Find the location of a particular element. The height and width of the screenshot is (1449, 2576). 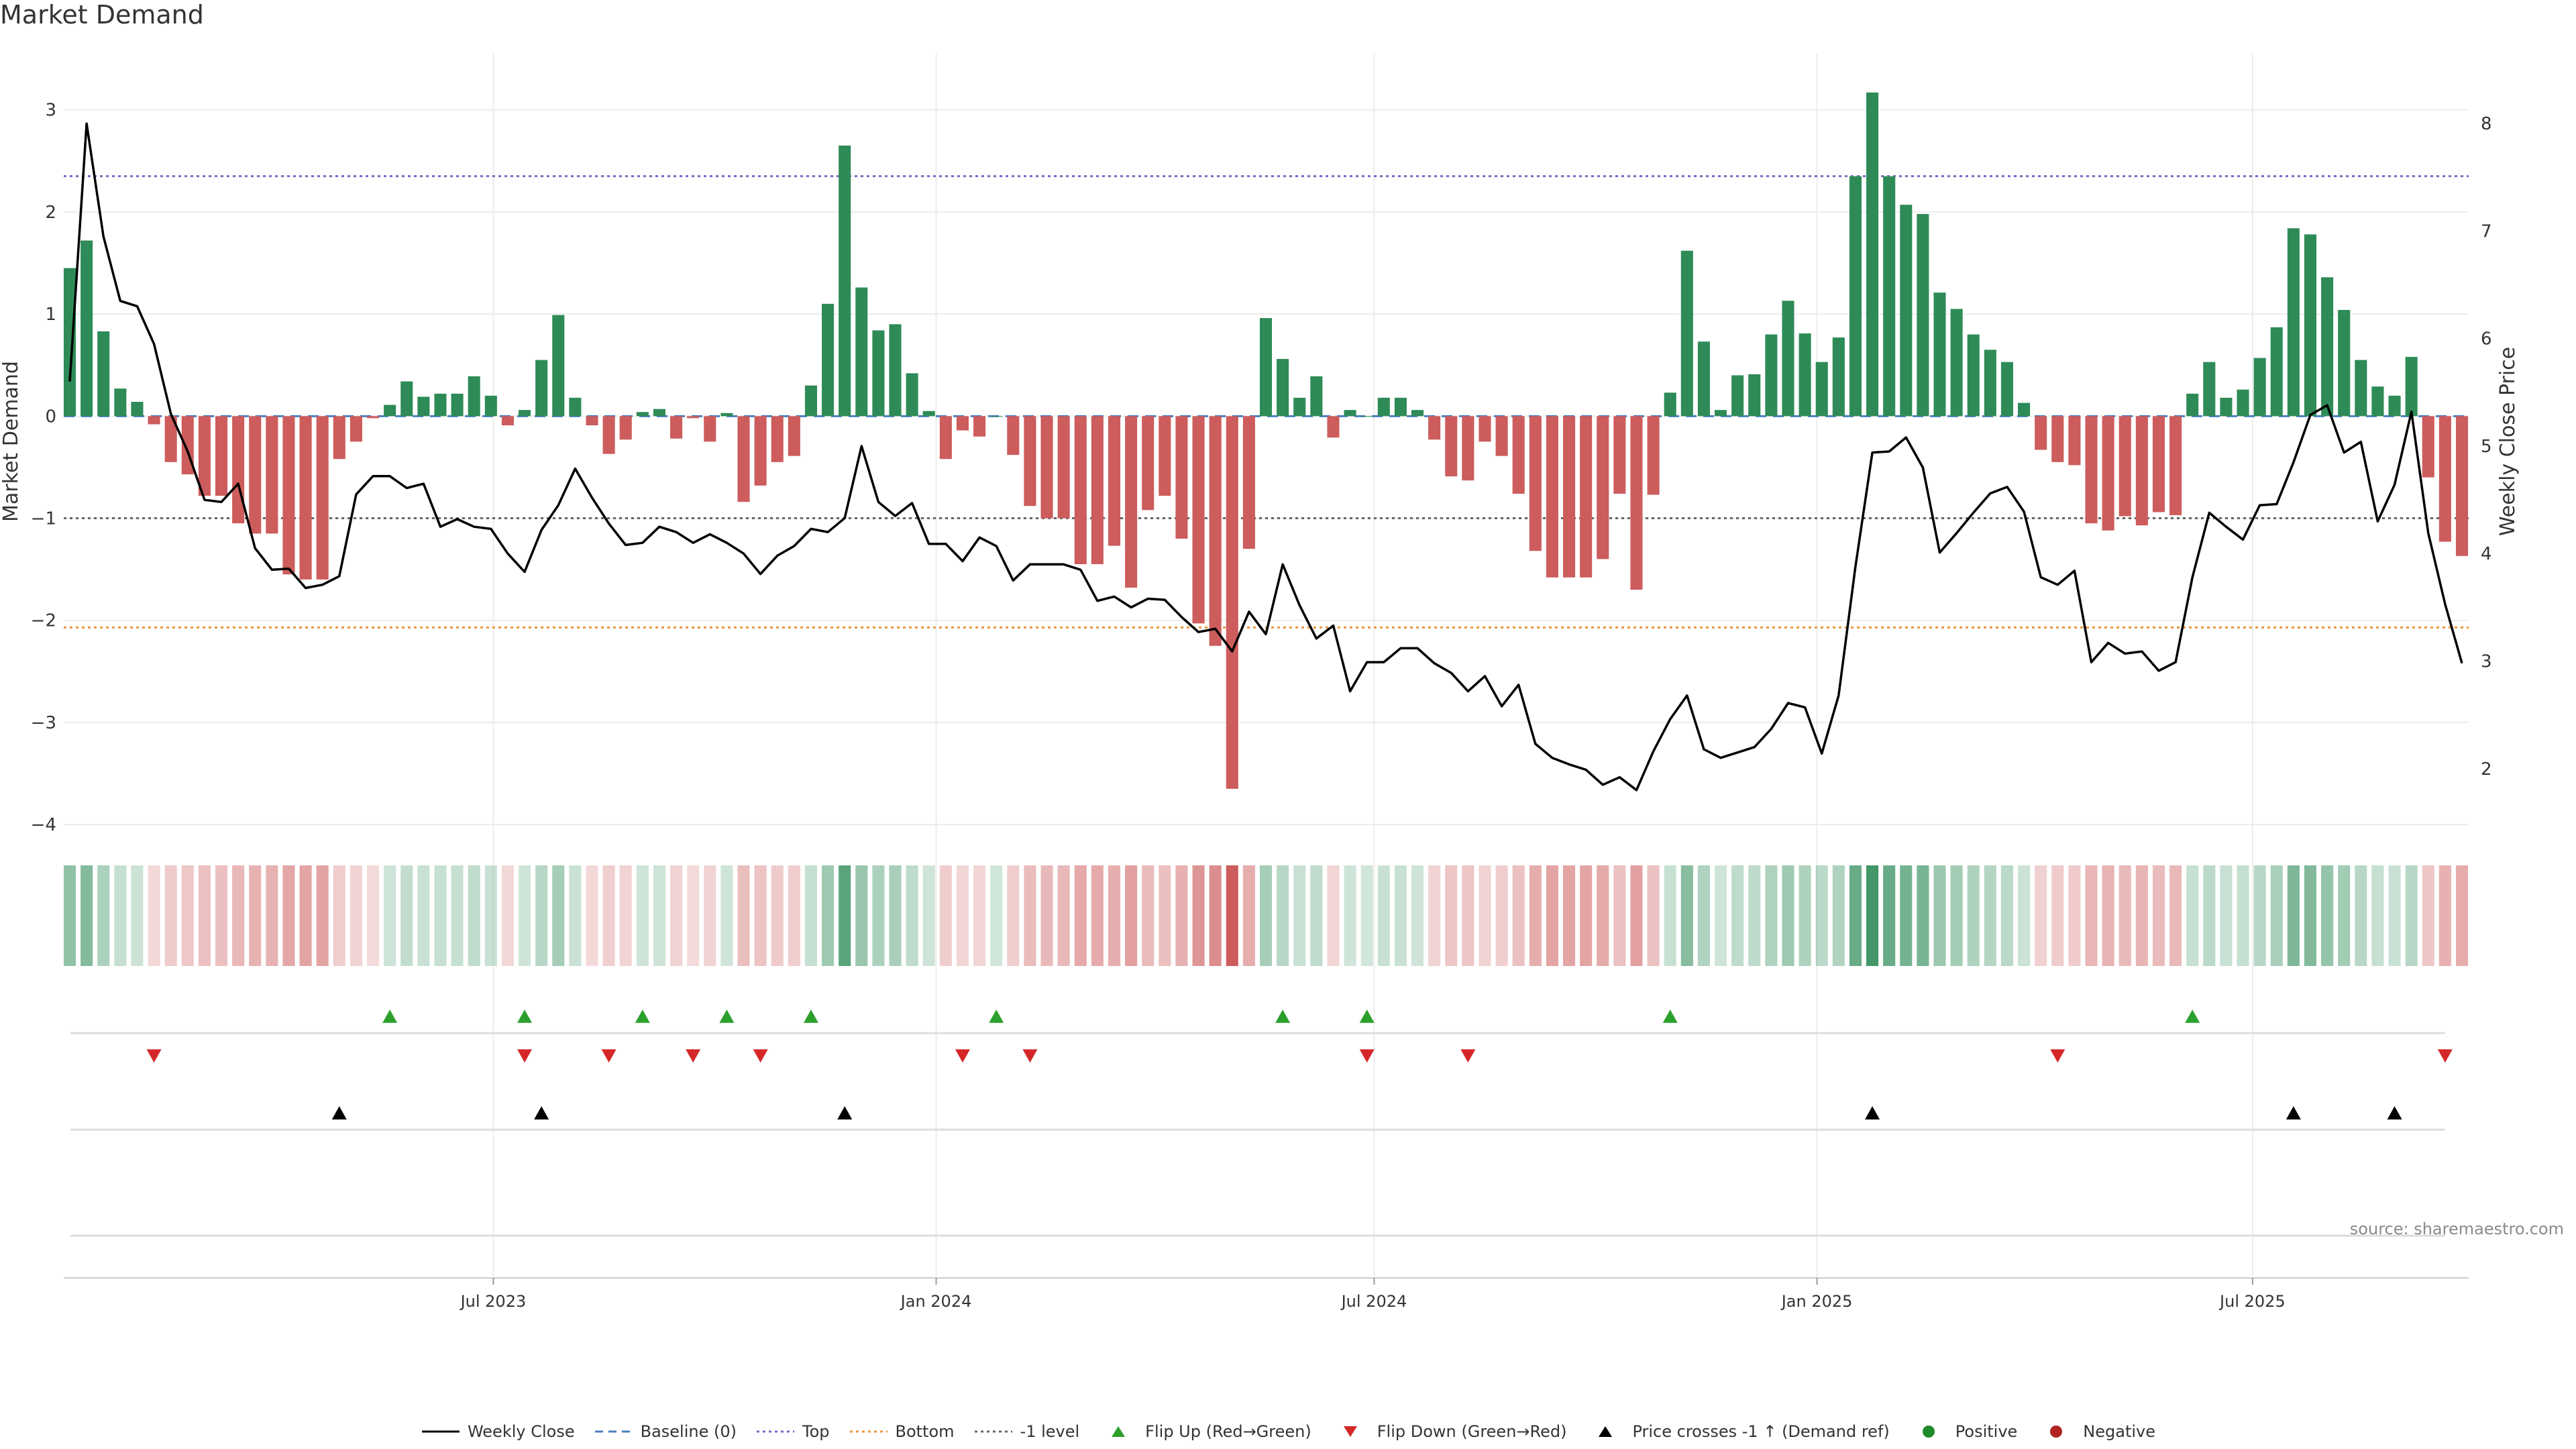

legend-item-weekly-close: Weekly Close is located at coordinates (498, 1431).